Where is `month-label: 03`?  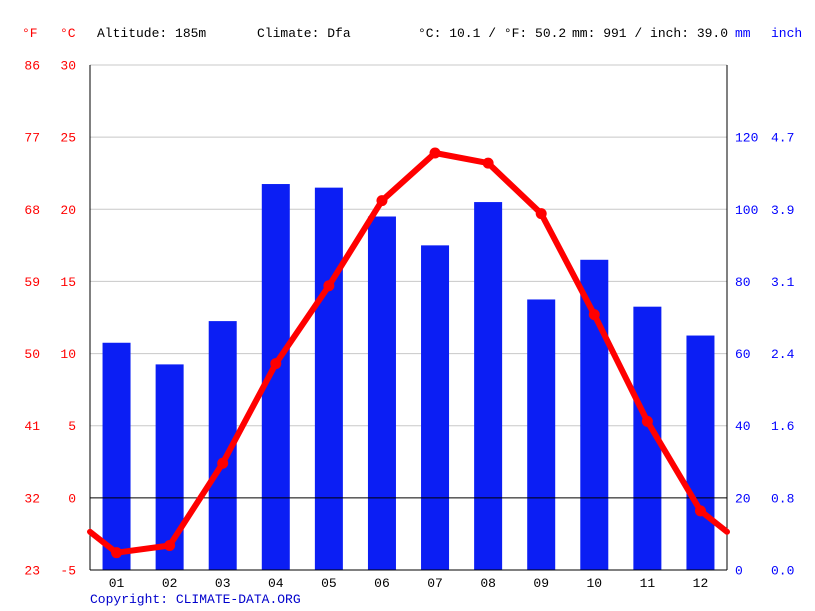
month-label: 03 is located at coordinates (223, 583).